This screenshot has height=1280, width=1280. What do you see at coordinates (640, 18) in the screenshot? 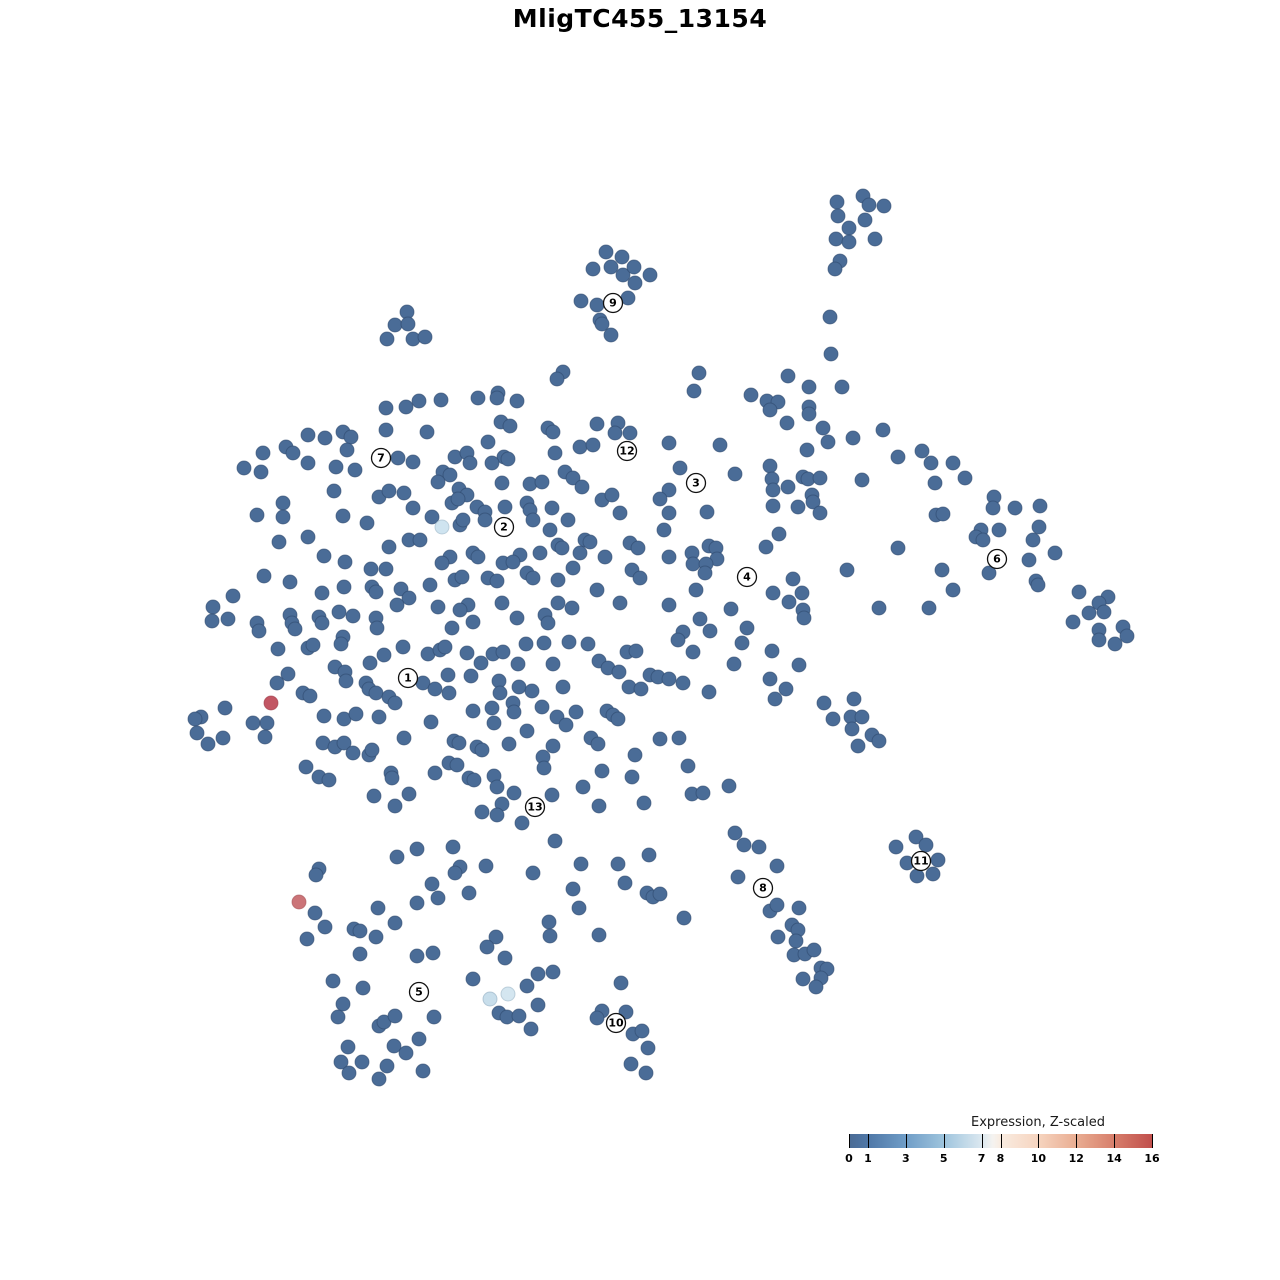
I see `plot-title: MligTC455_13154` at bounding box center [640, 18].